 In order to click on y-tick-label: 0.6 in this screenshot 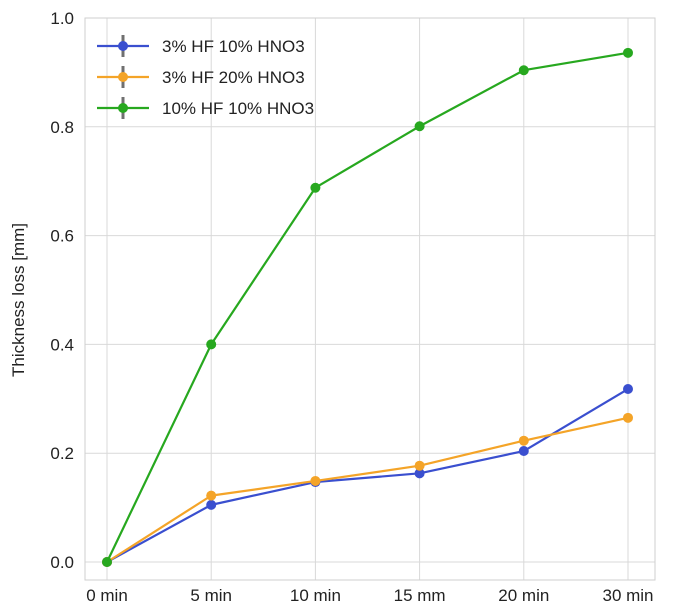, I will do `click(62, 236)`.